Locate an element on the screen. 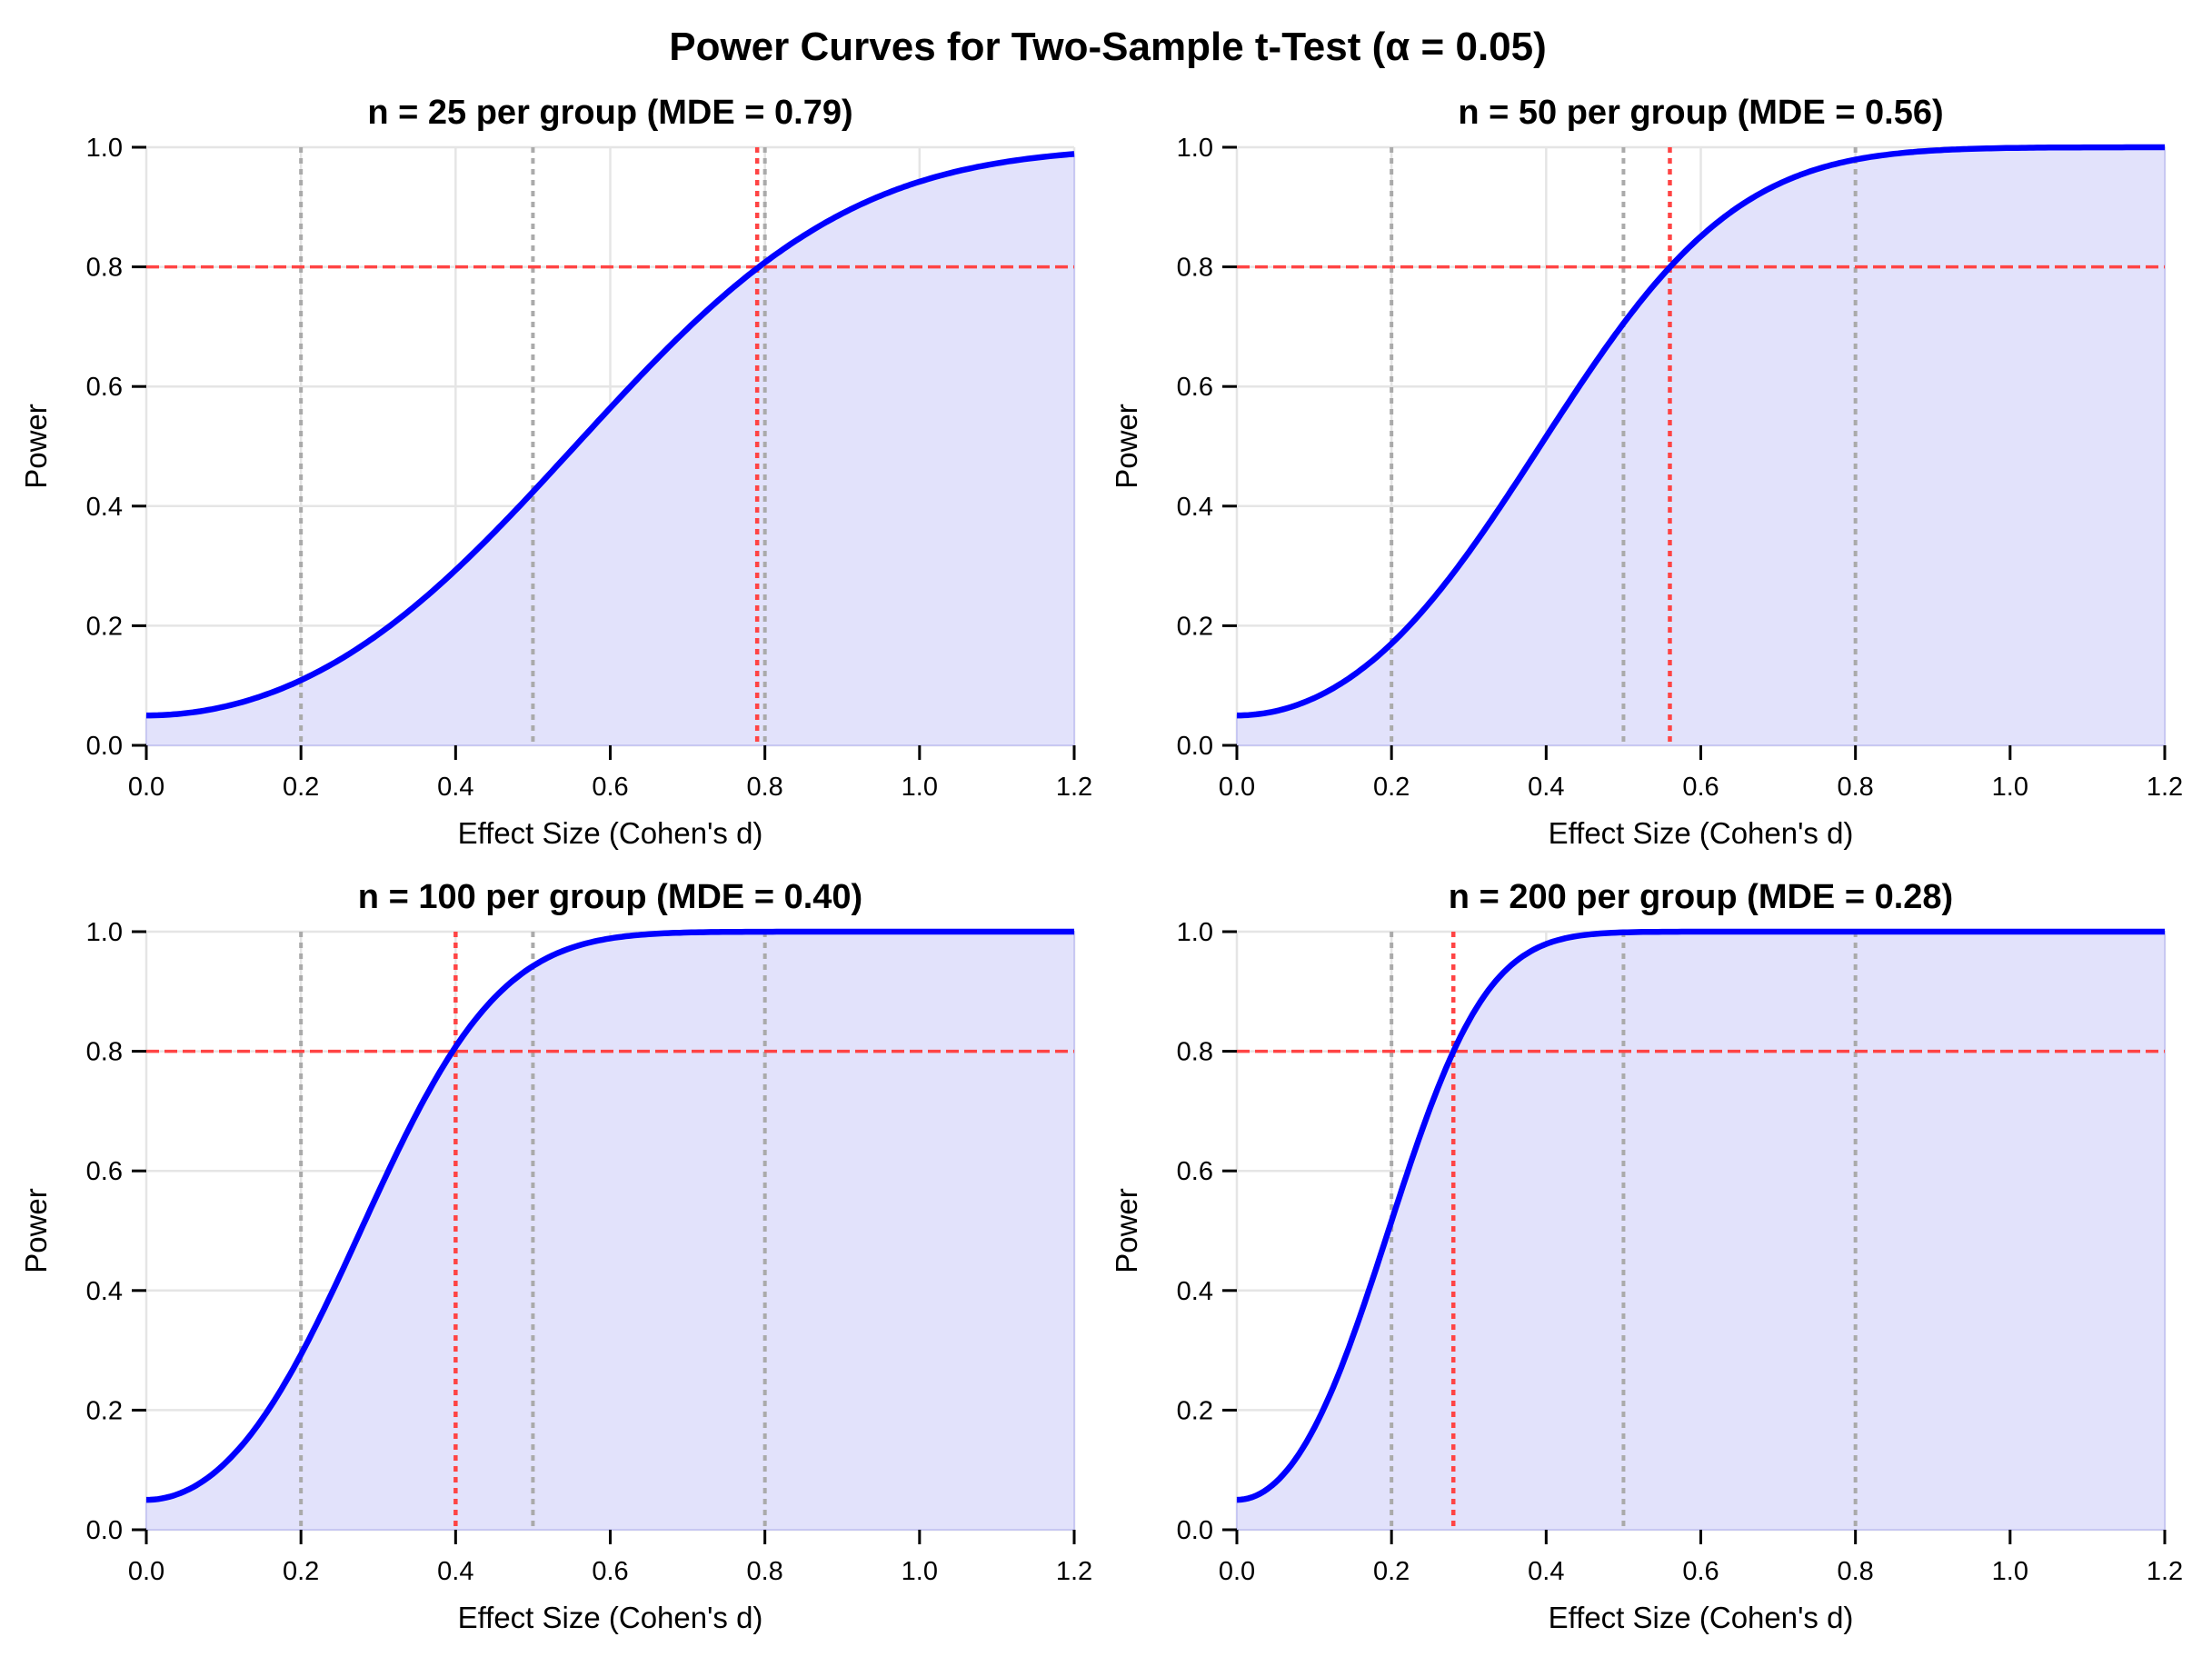 The width and height of the screenshot is (2212, 1667). subplot-title: n = 25 per group (MDE = 0.79) is located at coordinates (610, 113).